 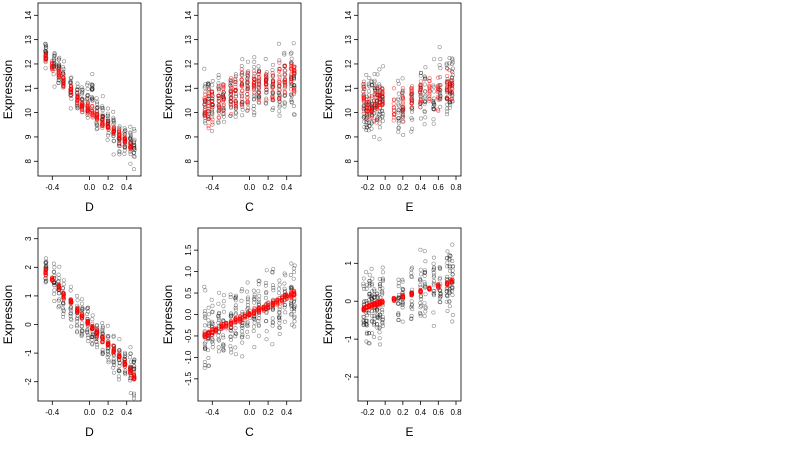 I want to click on plot-frame, so click(x=409, y=314).